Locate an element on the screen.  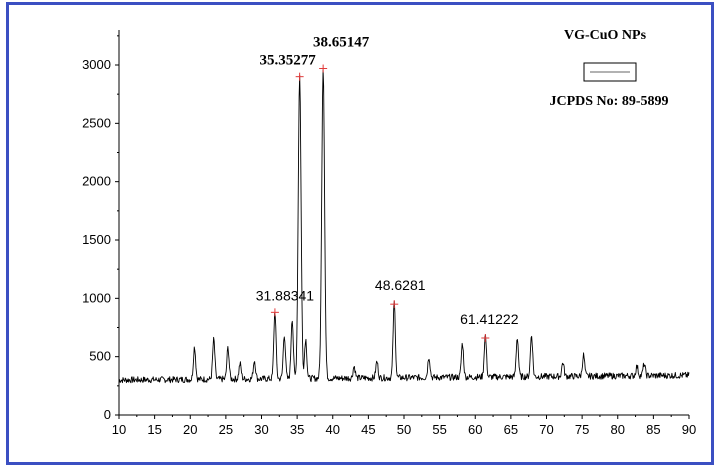
y-tick-label: 1500 is located at coordinates (96, 239).